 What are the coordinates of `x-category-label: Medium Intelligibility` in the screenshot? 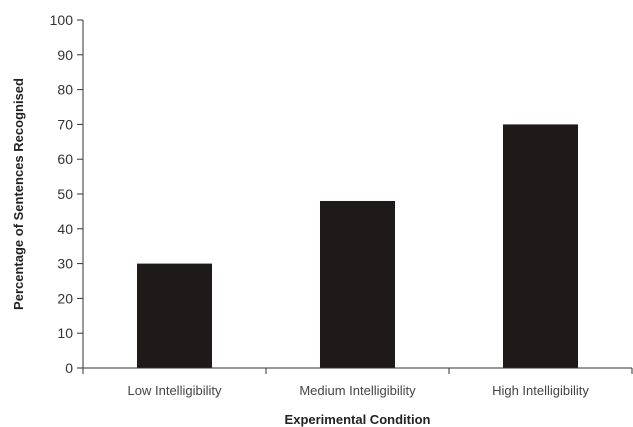 It's located at (357, 390).